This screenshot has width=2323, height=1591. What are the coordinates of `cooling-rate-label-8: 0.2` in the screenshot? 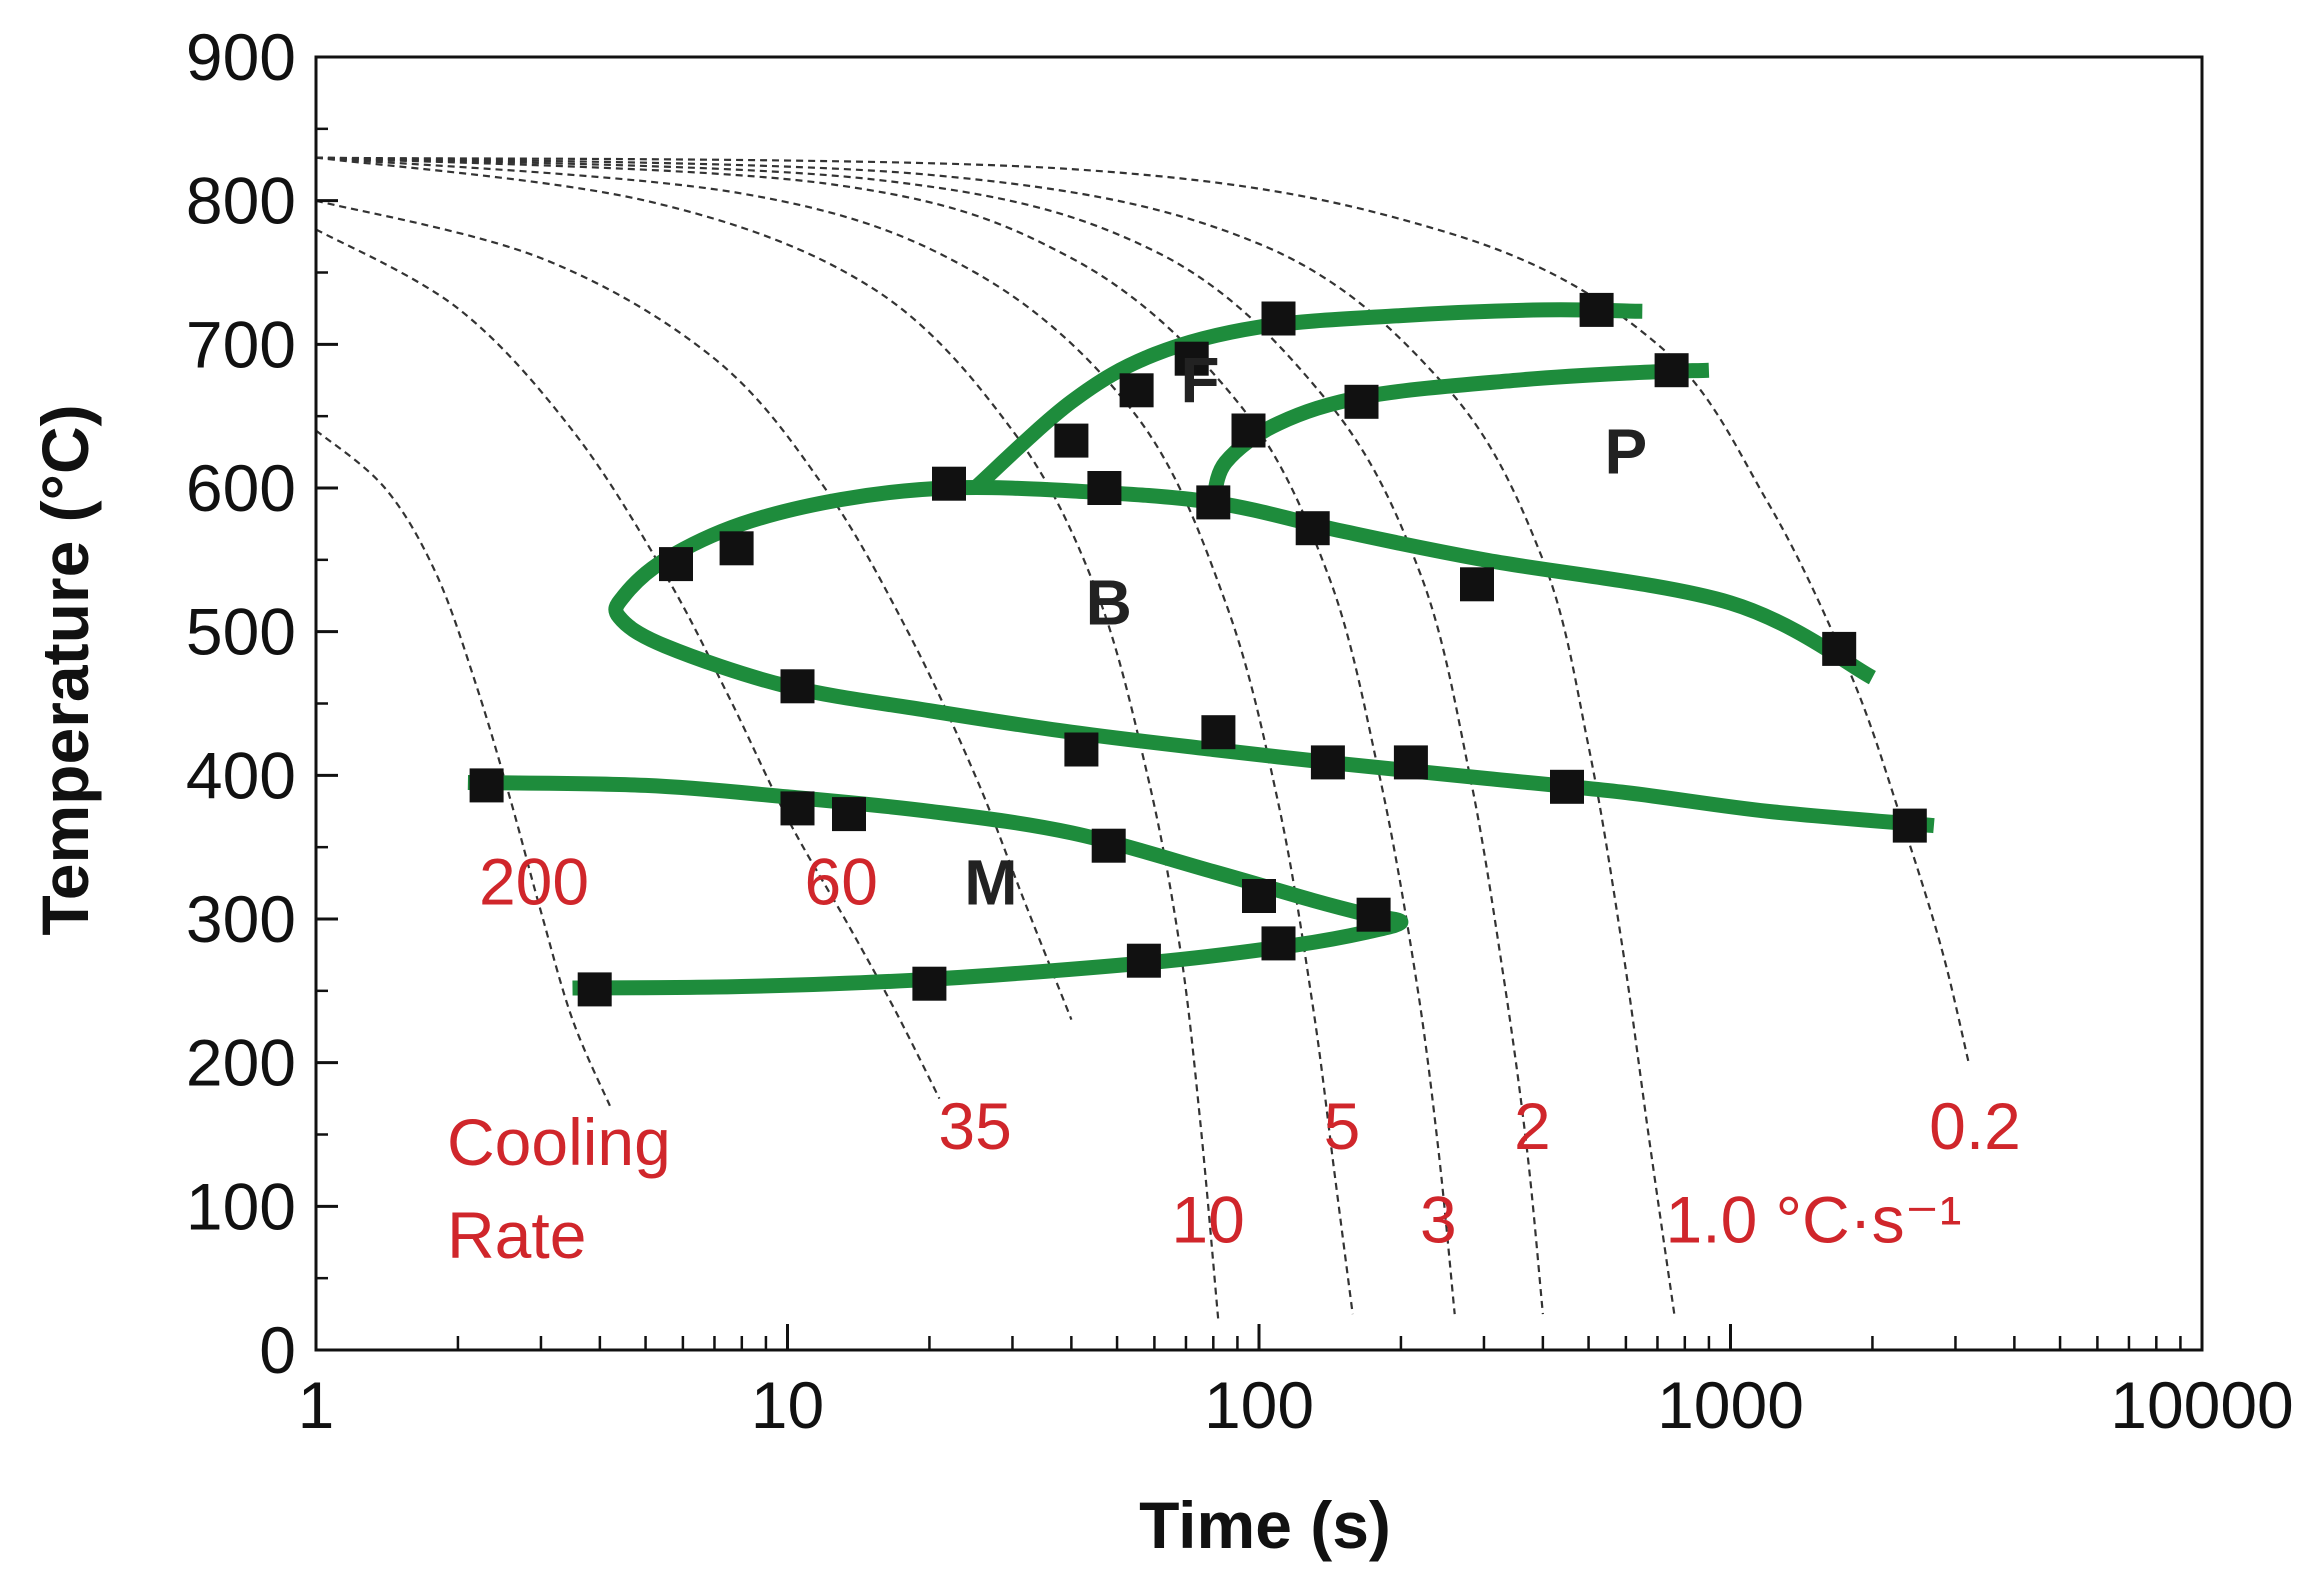 It's located at (1975, 1126).